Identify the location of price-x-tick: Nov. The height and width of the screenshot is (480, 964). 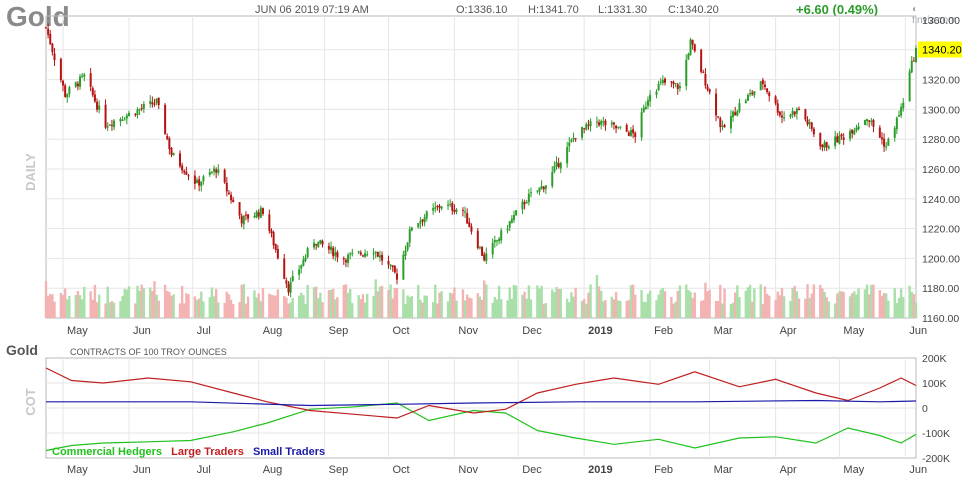
(468, 331).